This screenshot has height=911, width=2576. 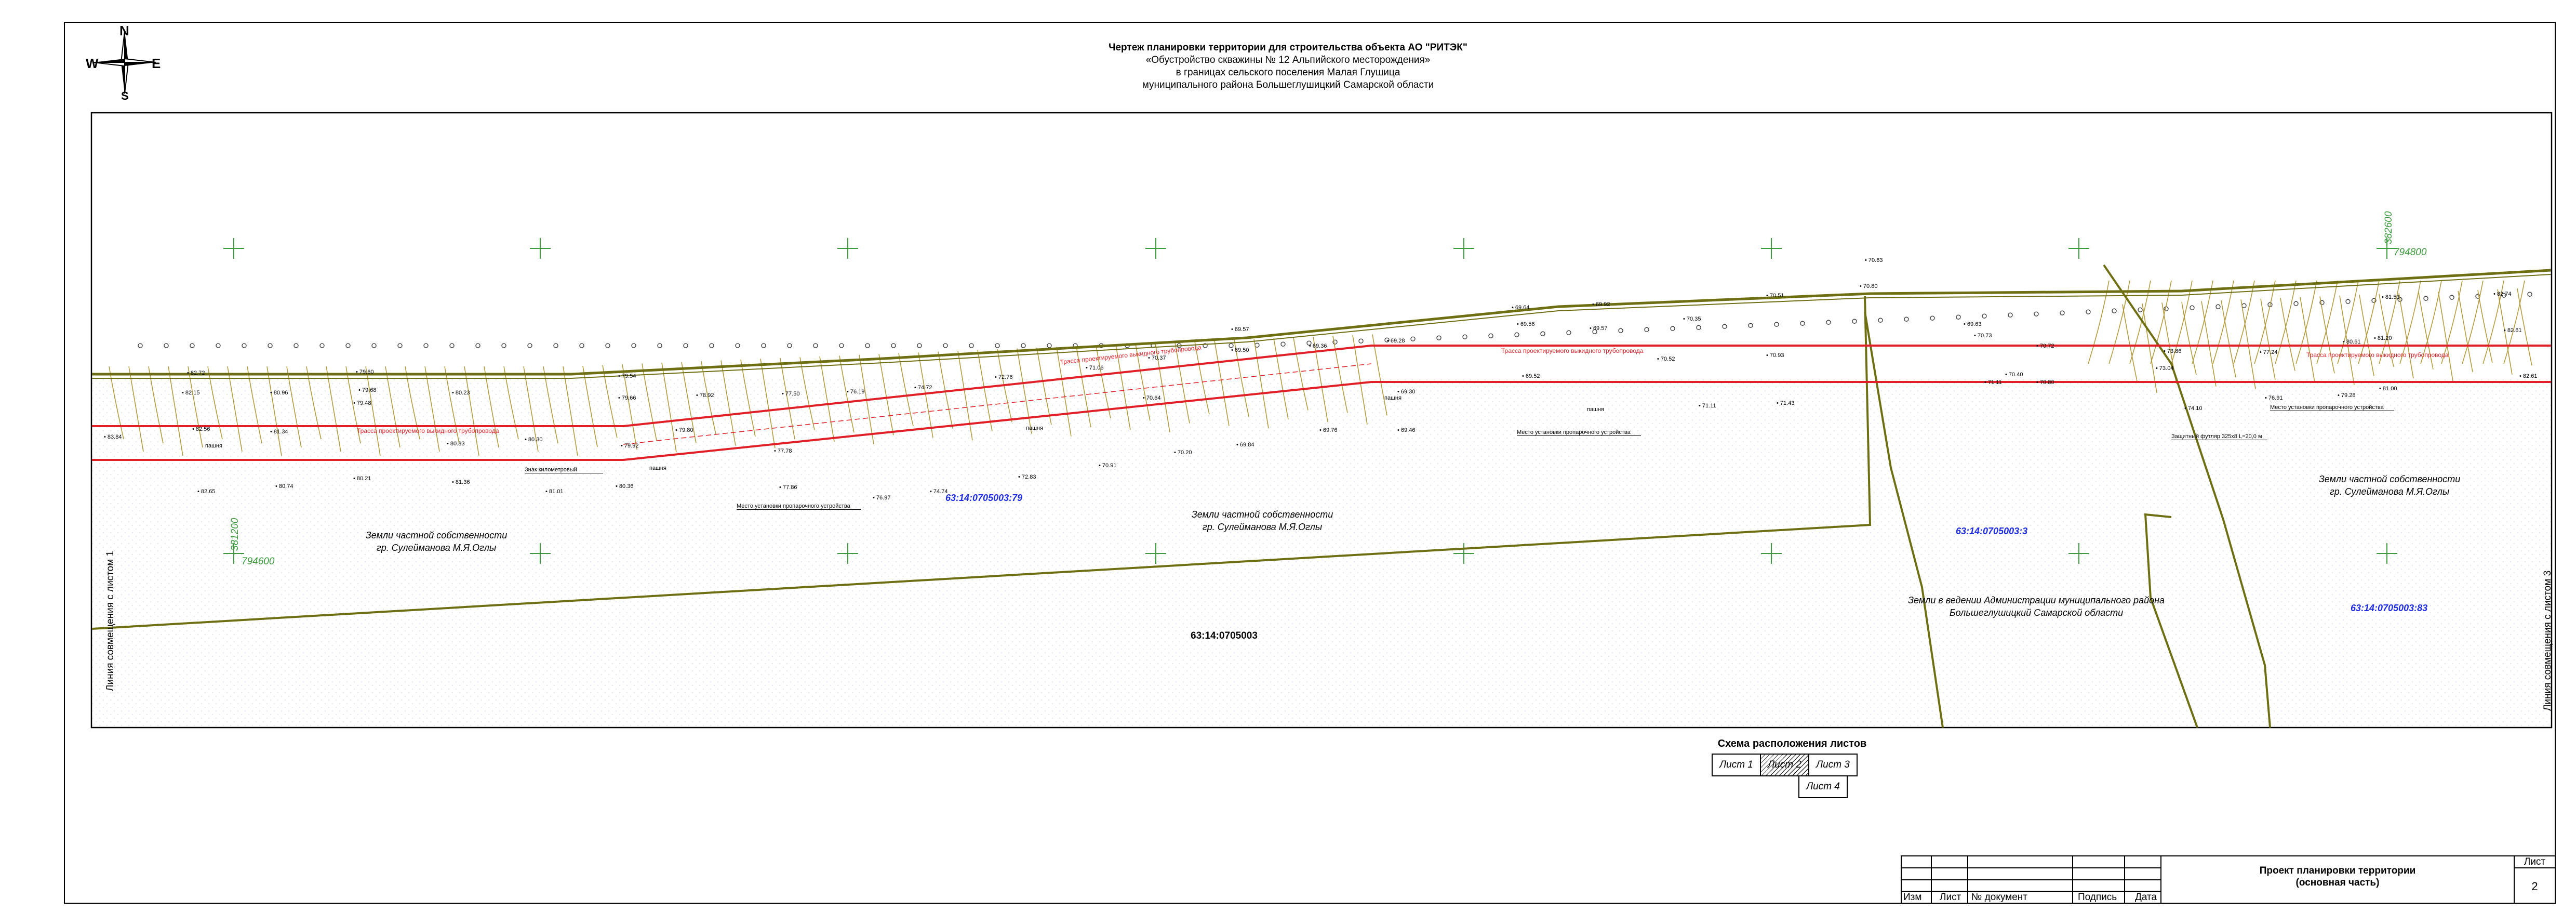 I want to click on elevation-mark: • 80.74, so click(x=284, y=487).